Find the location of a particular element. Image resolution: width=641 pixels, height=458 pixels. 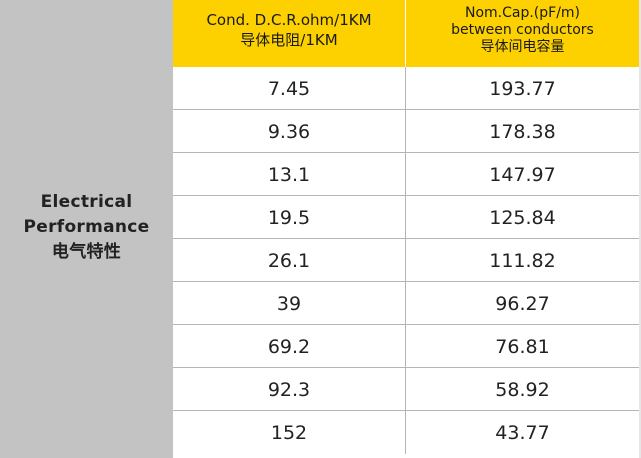

capacitance-cell: 125.84 is located at coordinates (522, 218).